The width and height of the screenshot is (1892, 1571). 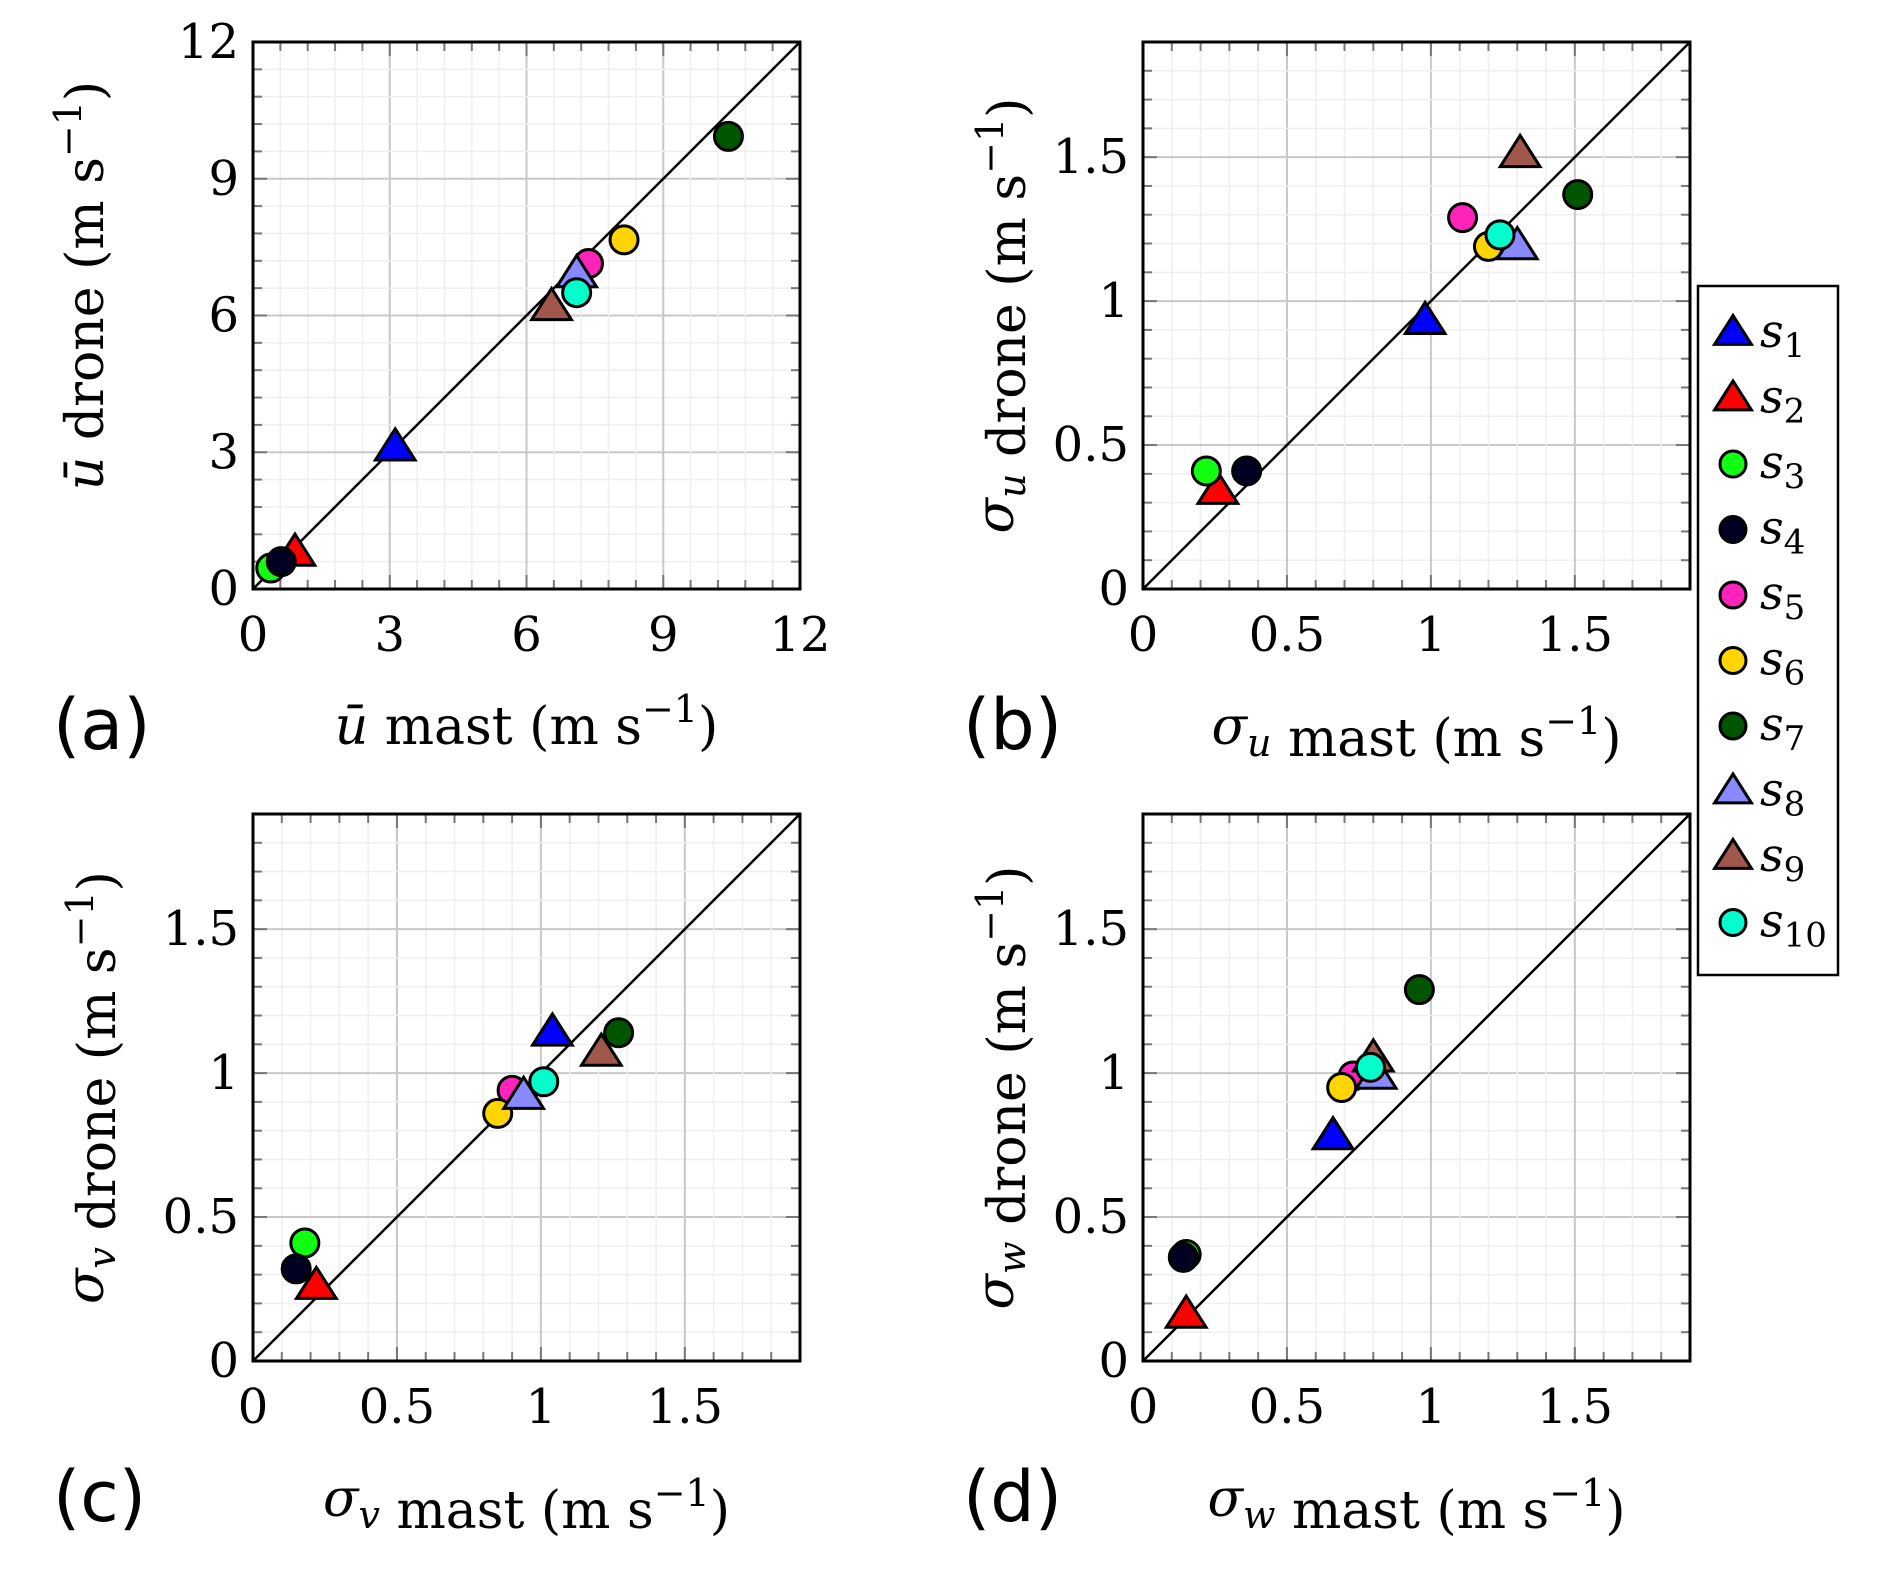 What do you see at coordinates (1206, 471) in the screenshot?
I see `data-point-s3` at bounding box center [1206, 471].